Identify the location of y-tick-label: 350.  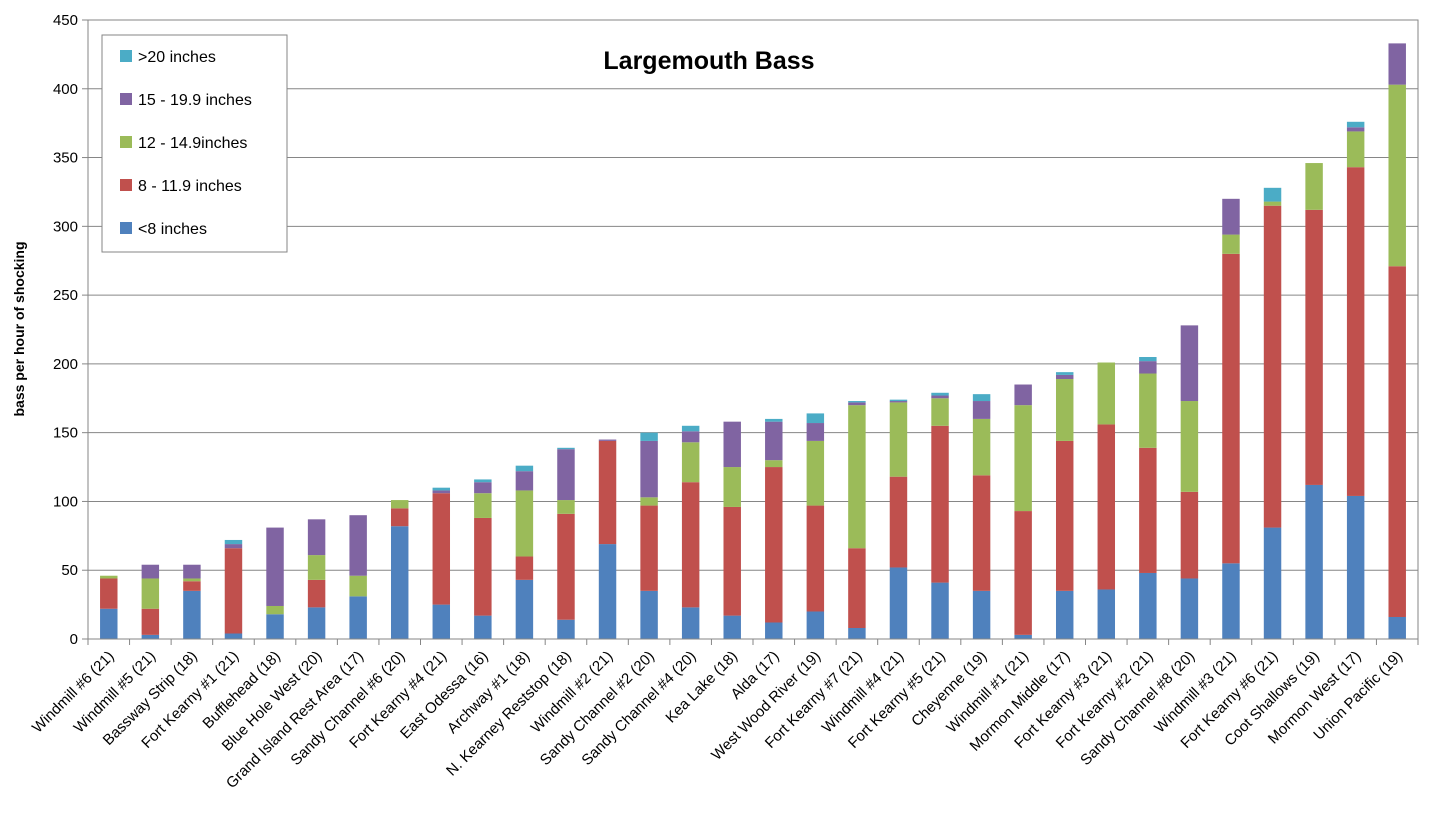
(65, 158).